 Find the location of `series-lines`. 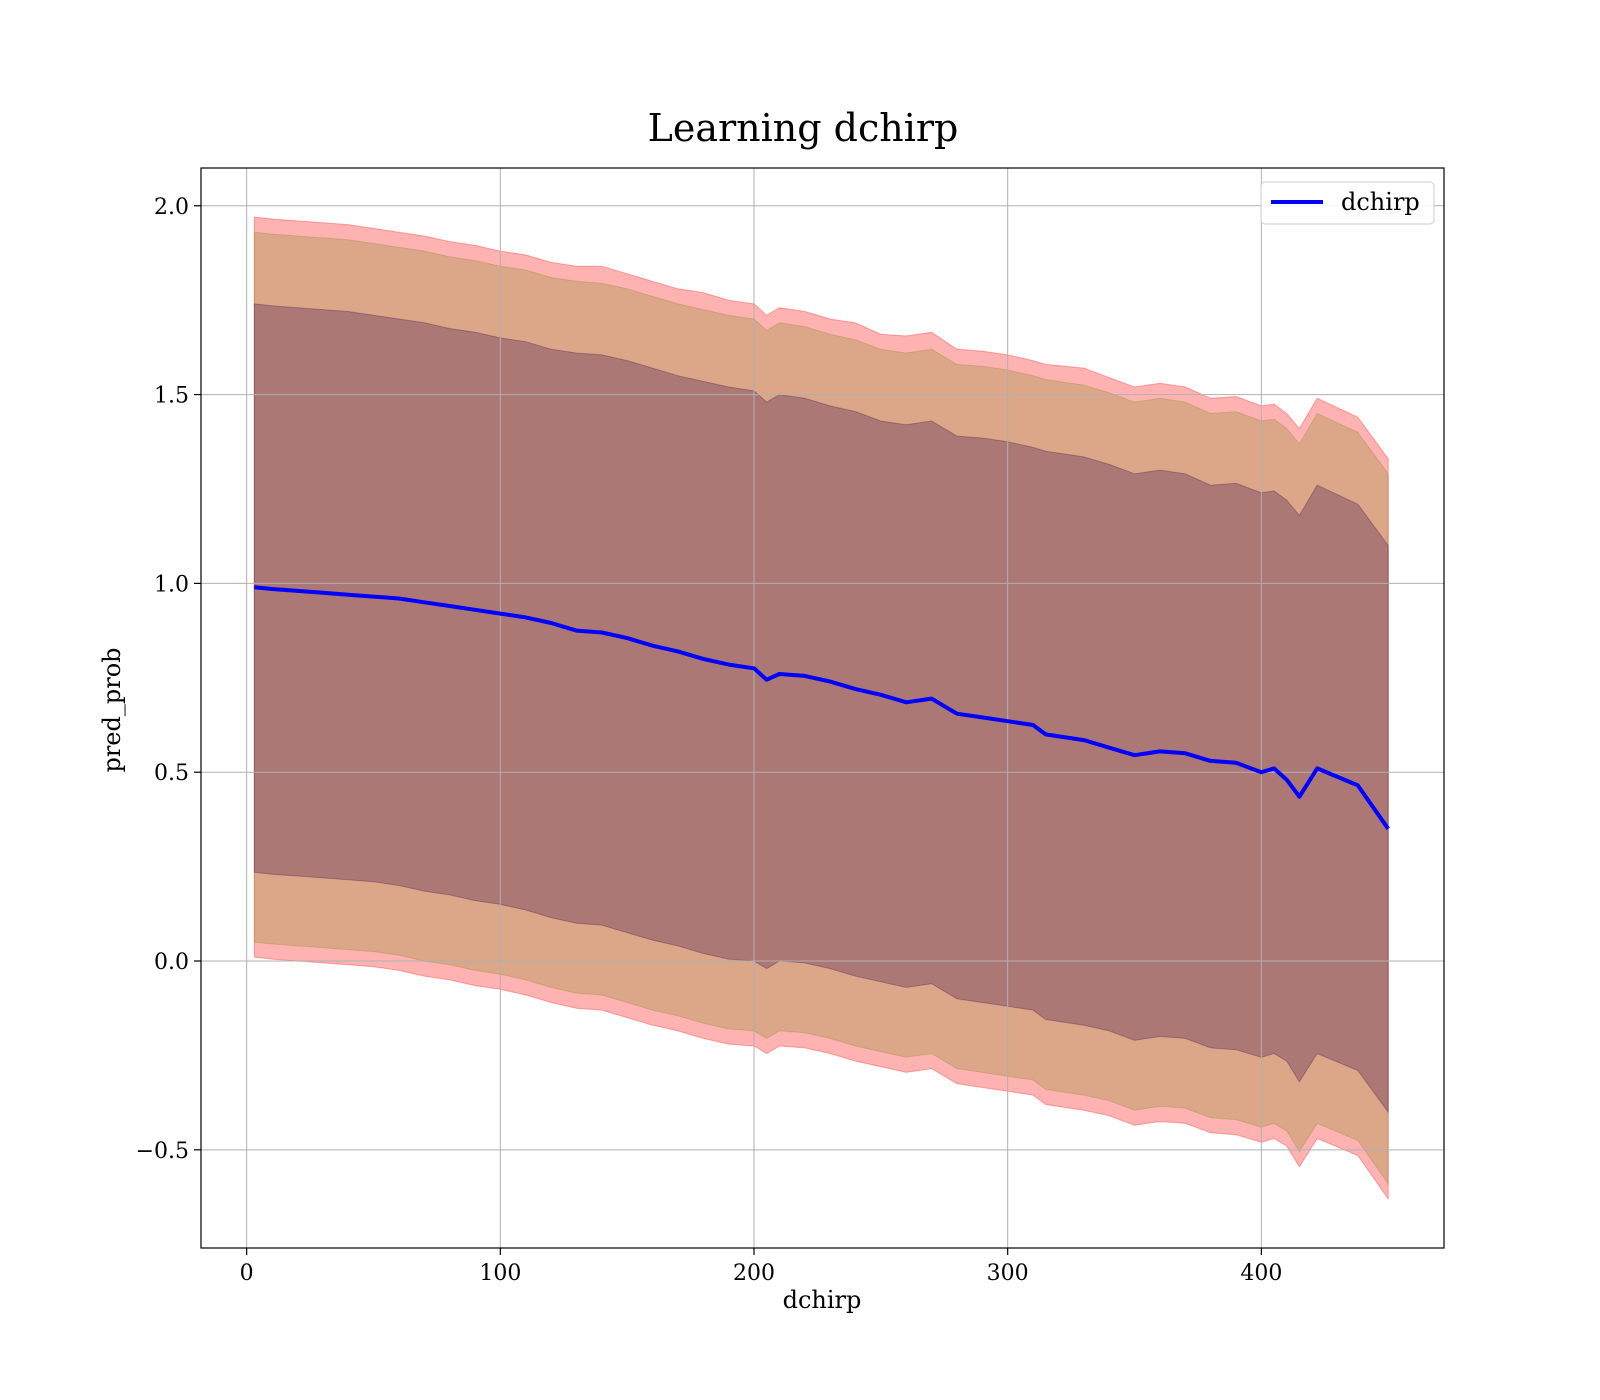

series-lines is located at coordinates (822, 707).